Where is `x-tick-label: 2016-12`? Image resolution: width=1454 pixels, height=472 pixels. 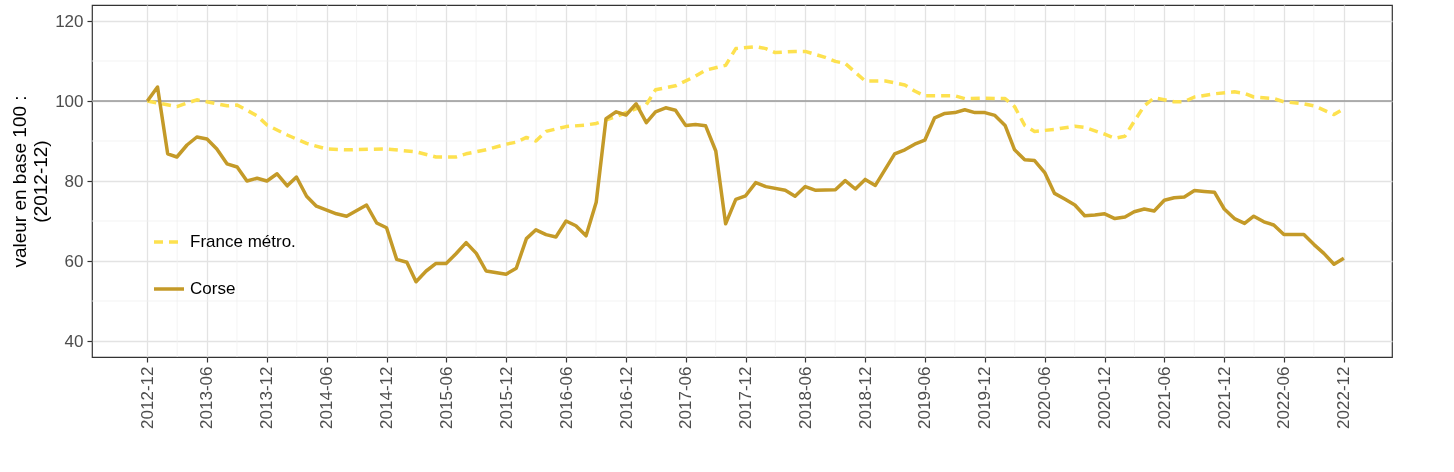
x-tick-label: 2016-12 is located at coordinates (626, 397).